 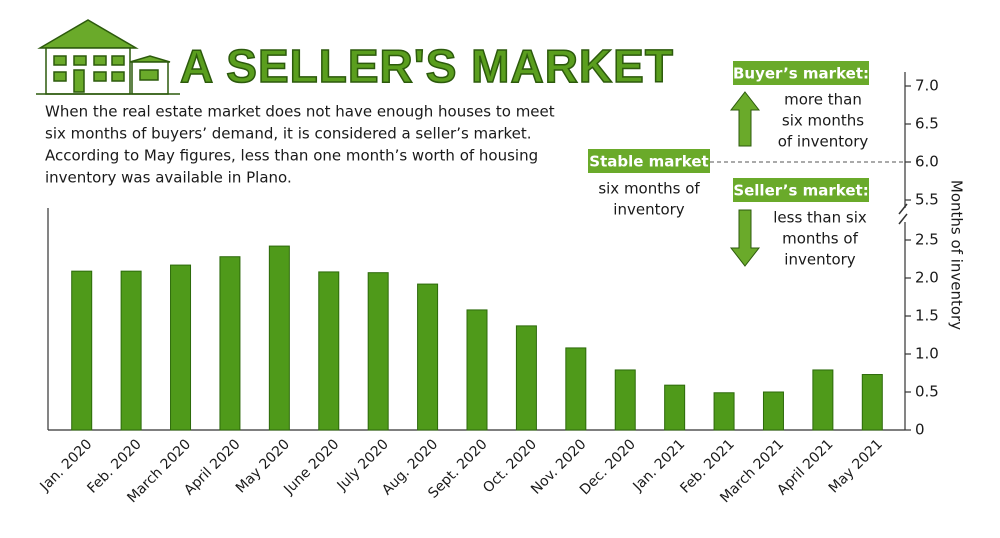 What do you see at coordinates (927, 354) in the screenshot?
I see `y-tick-label: 1.0` at bounding box center [927, 354].